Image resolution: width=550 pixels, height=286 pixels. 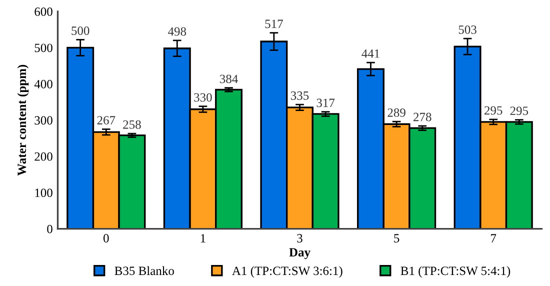 What do you see at coordinates (274, 24) in the screenshot?
I see `data-label: 517` at bounding box center [274, 24].